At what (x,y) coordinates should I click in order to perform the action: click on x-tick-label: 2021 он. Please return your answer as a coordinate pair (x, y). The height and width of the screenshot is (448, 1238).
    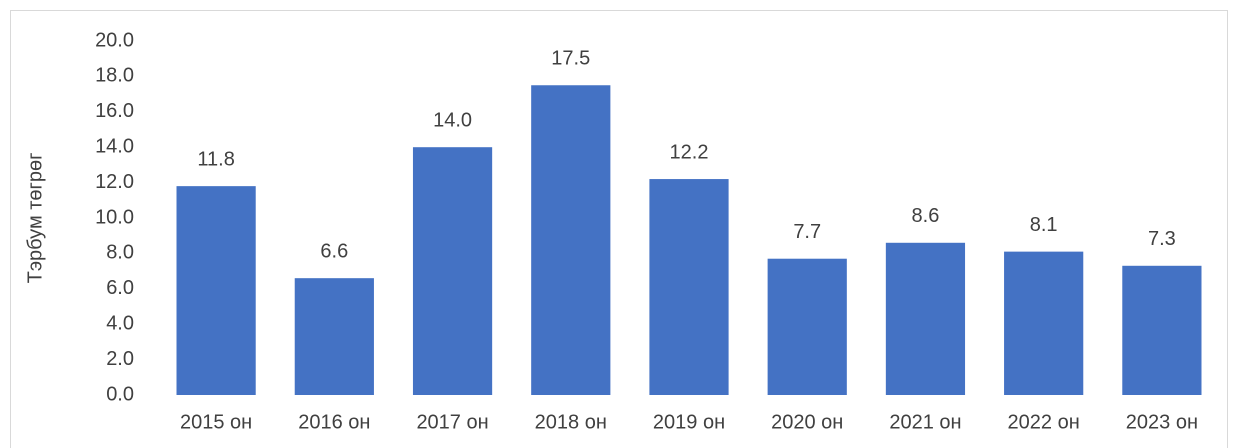
    Looking at the image, I should click on (925, 422).